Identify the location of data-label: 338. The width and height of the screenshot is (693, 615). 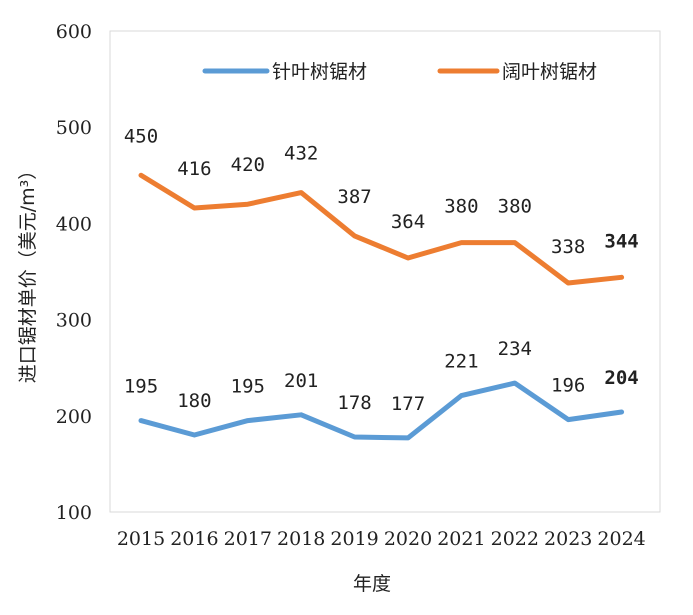
(568, 247).